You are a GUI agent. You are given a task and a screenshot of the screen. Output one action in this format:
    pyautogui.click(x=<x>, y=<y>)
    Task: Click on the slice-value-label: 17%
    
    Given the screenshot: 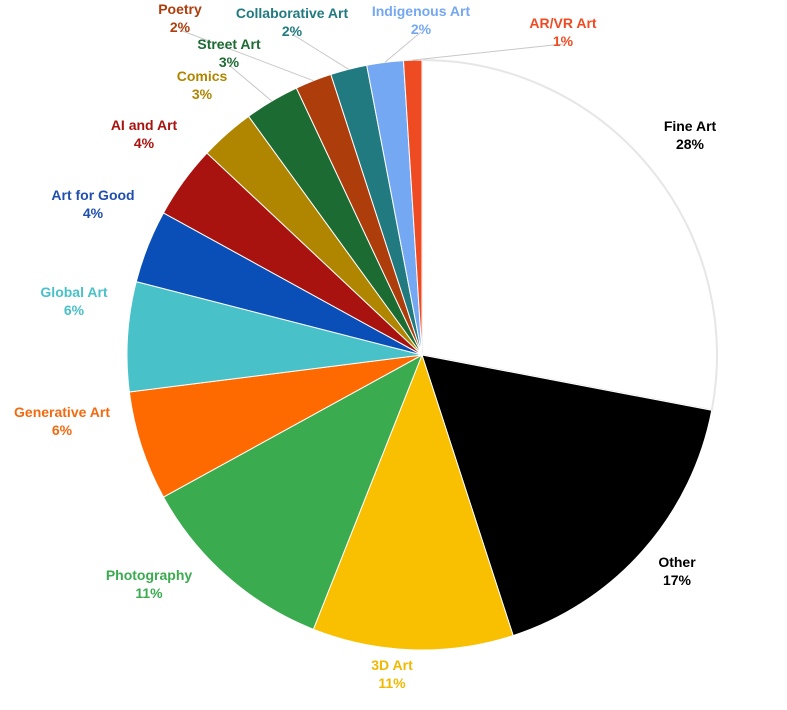 What is the action you would take?
    pyautogui.click(x=677, y=580)
    